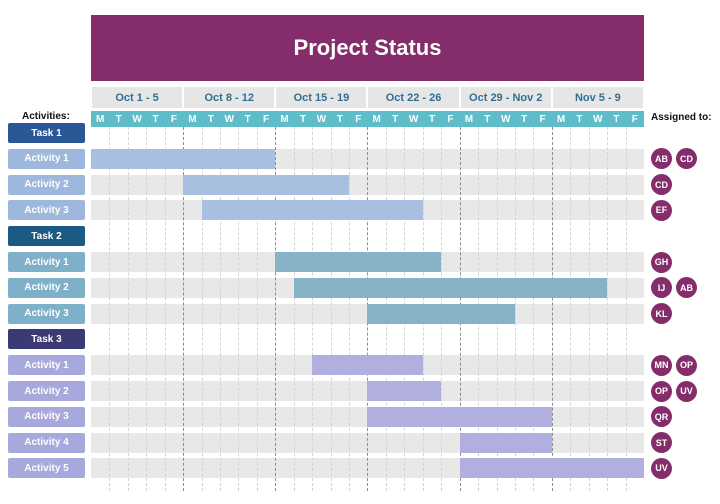 This screenshot has width=720, height=504. What do you see at coordinates (505, 97) in the screenshot?
I see `week-header: Oct 29 - Nov 2` at bounding box center [505, 97].